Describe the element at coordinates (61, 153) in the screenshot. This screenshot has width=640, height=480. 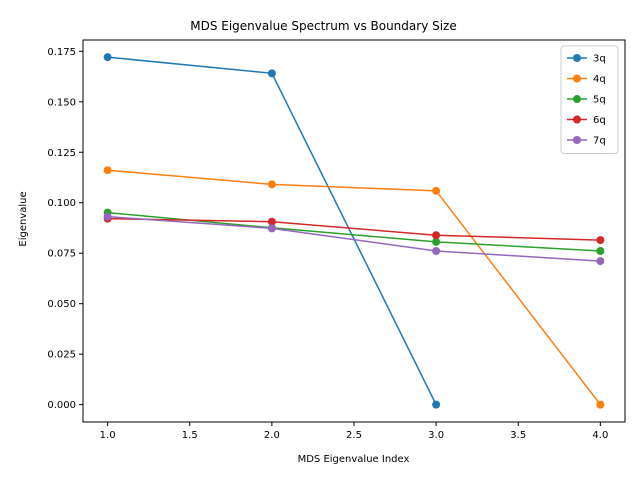
I see `y-tick-label: 0.125` at that location.